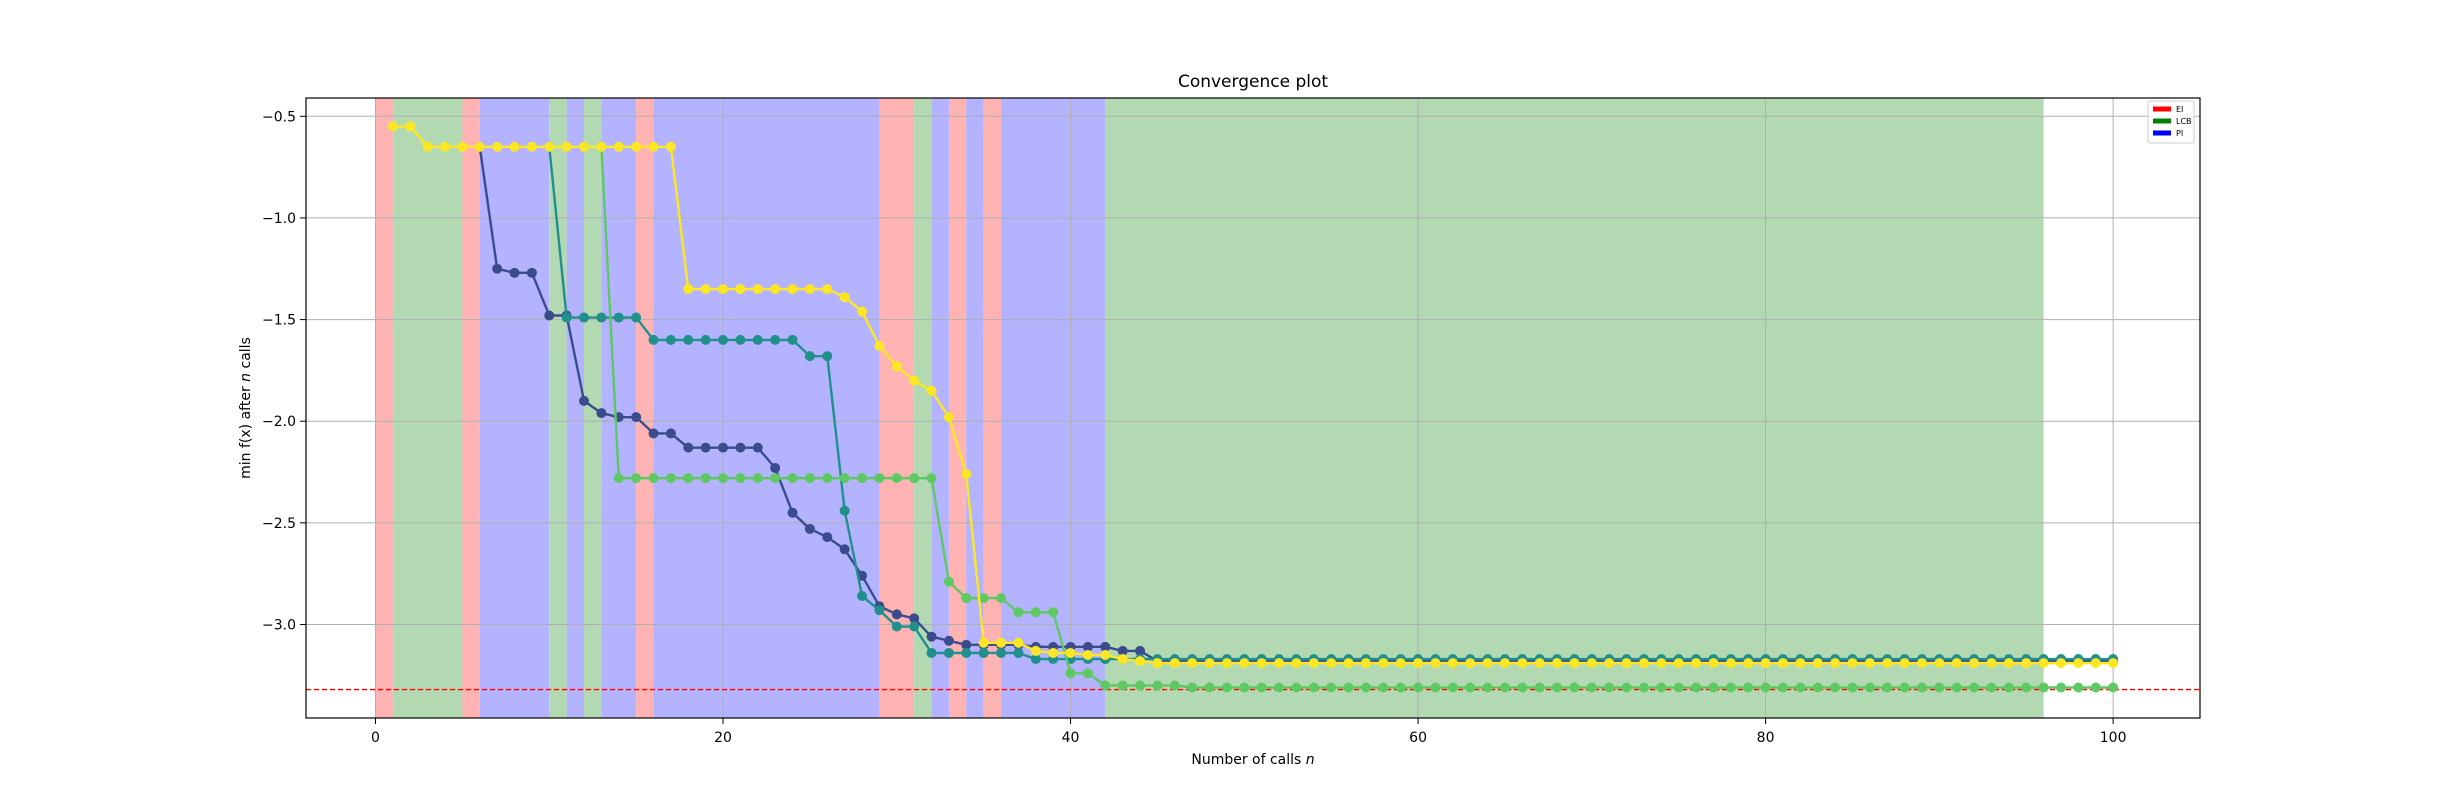 Image resolution: width=2442 pixels, height=806 pixels. I want to click on y-tick-label: −1.0, so click(279, 219).